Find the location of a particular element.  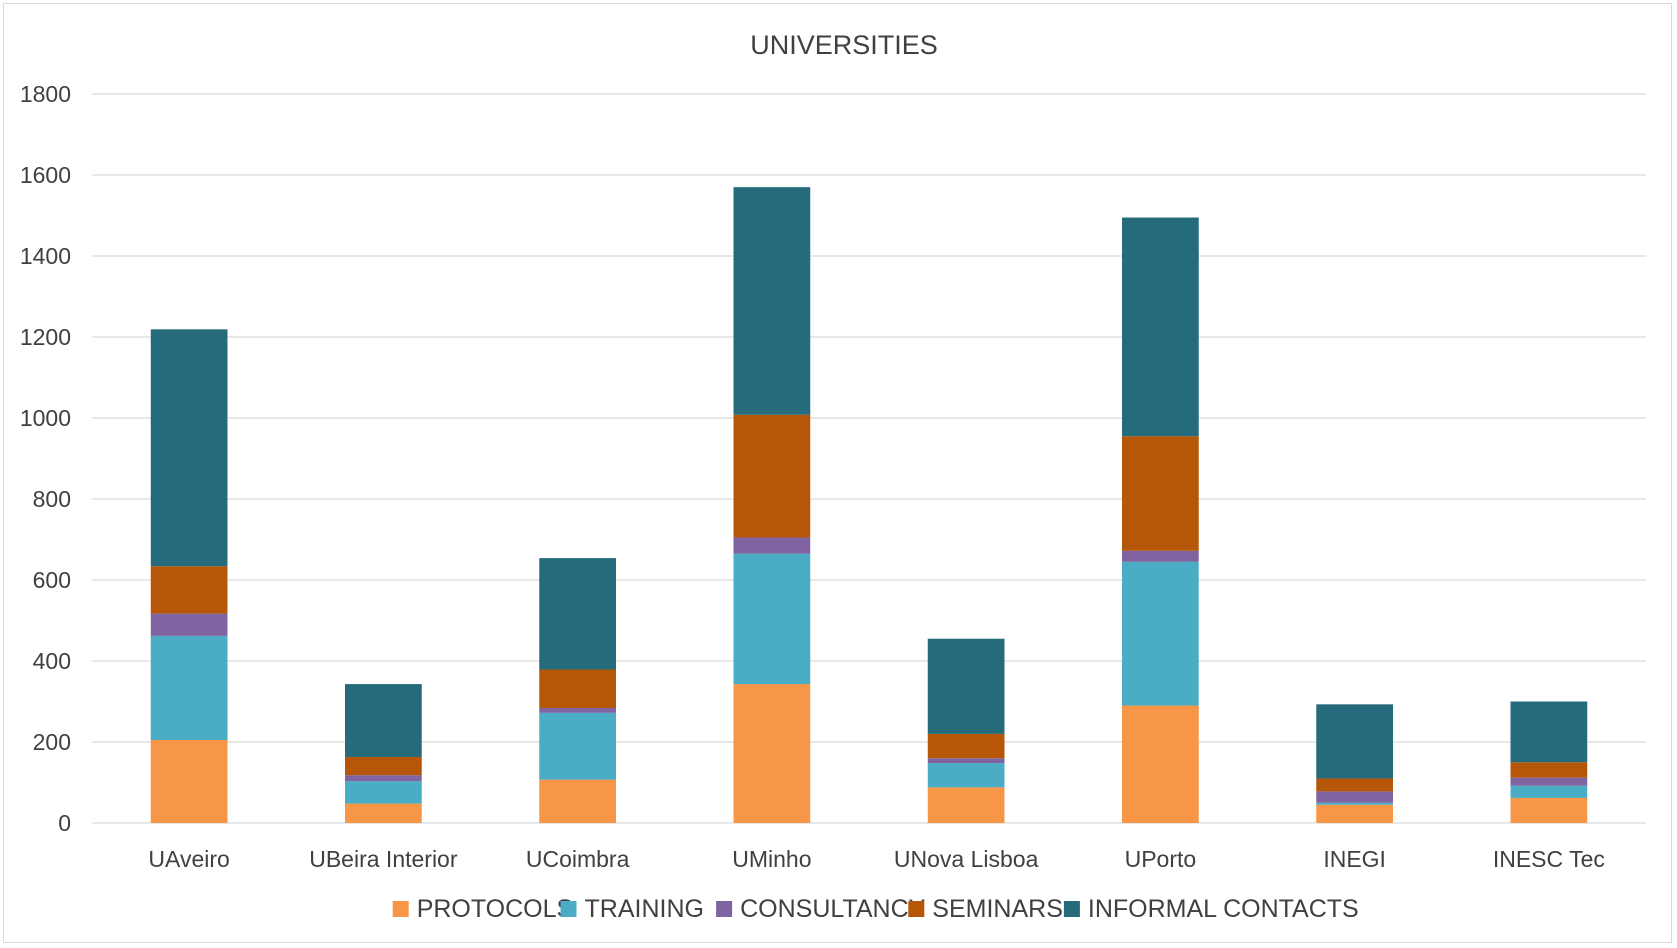

legend-item: PROTOCOLS is located at coordinates (483, 909).